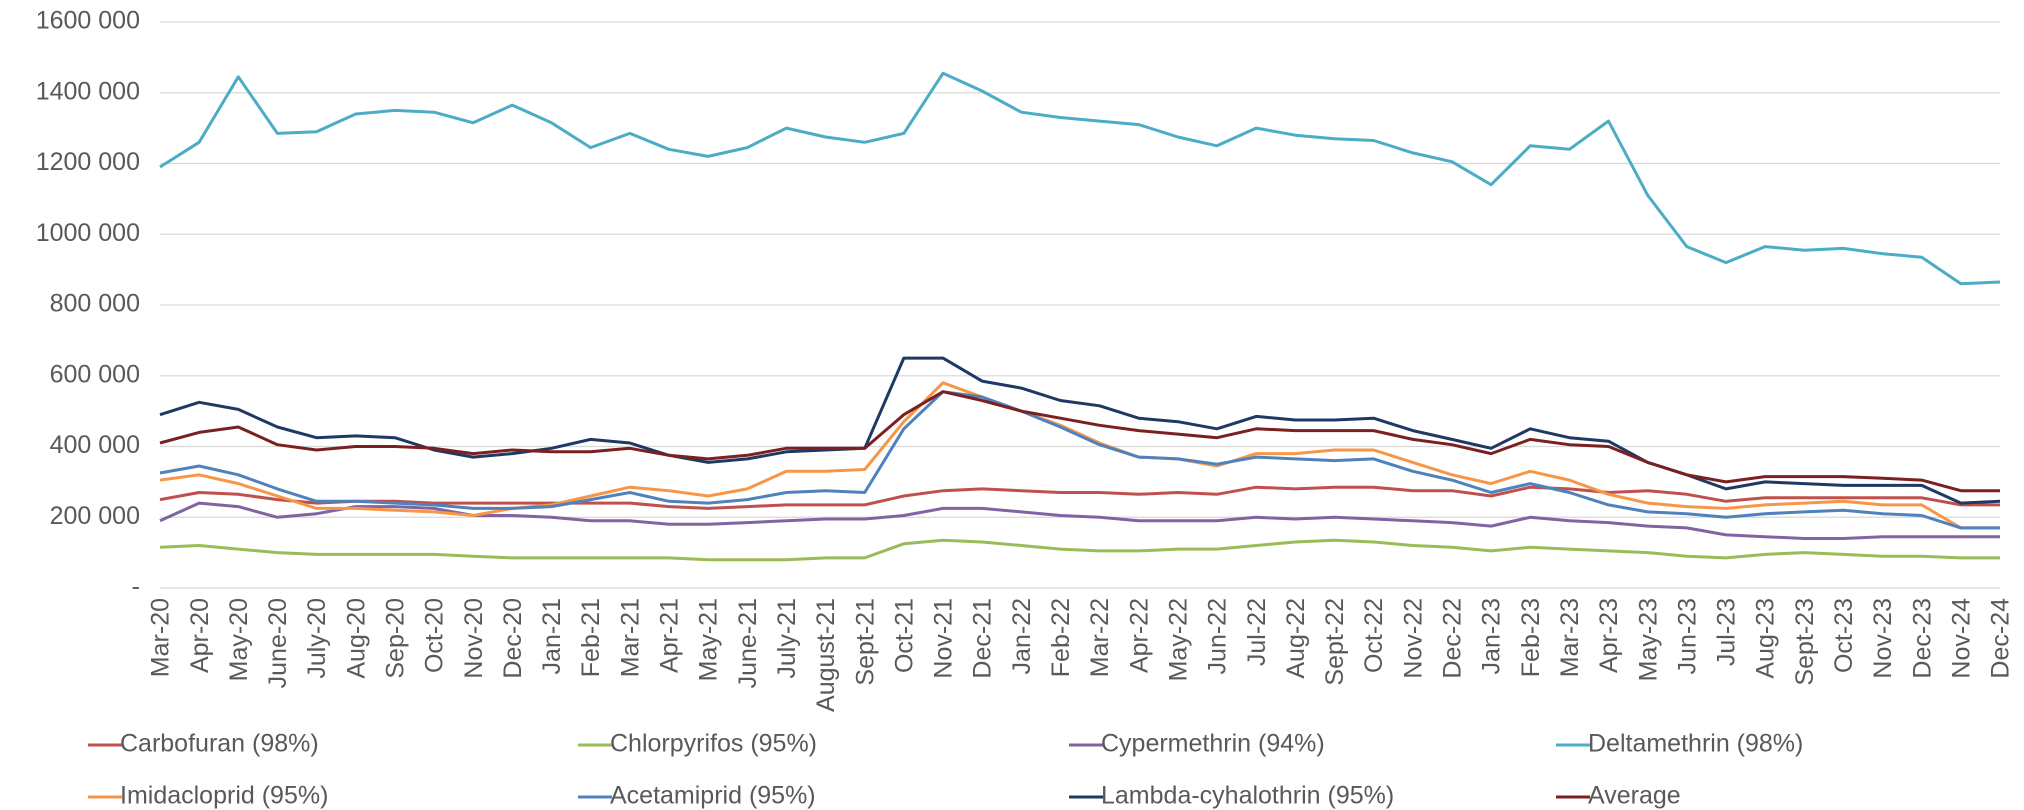 Image resolution: width=2024 pixels, height=810 pixels. Describe the element at coordinates (1492, 636) in the screenshot. I see `x-tick-label: Jan-23` at that location.